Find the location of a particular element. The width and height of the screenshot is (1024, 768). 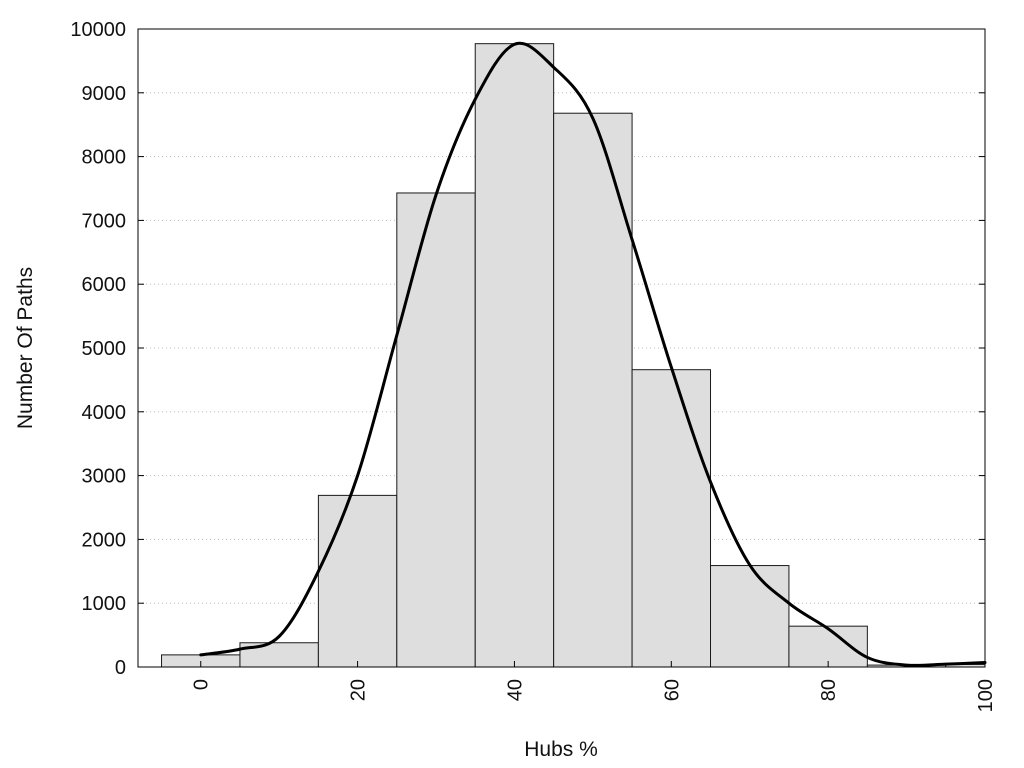

y-tick-label: 2000 is located at coordinates (104, 540).